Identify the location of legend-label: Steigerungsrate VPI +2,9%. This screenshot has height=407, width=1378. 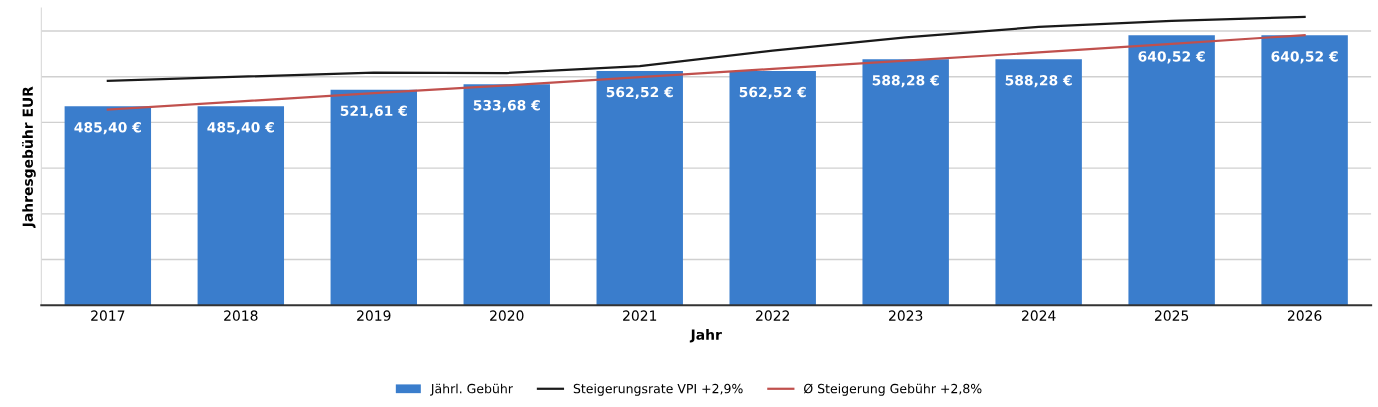
(658, 389).